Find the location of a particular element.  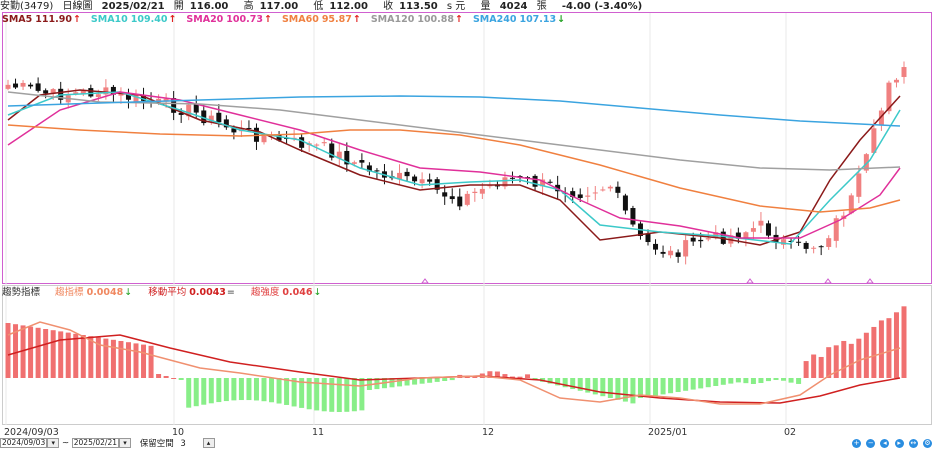

range-end-input: 2025/02/21 is located at coordinates (95, 443).